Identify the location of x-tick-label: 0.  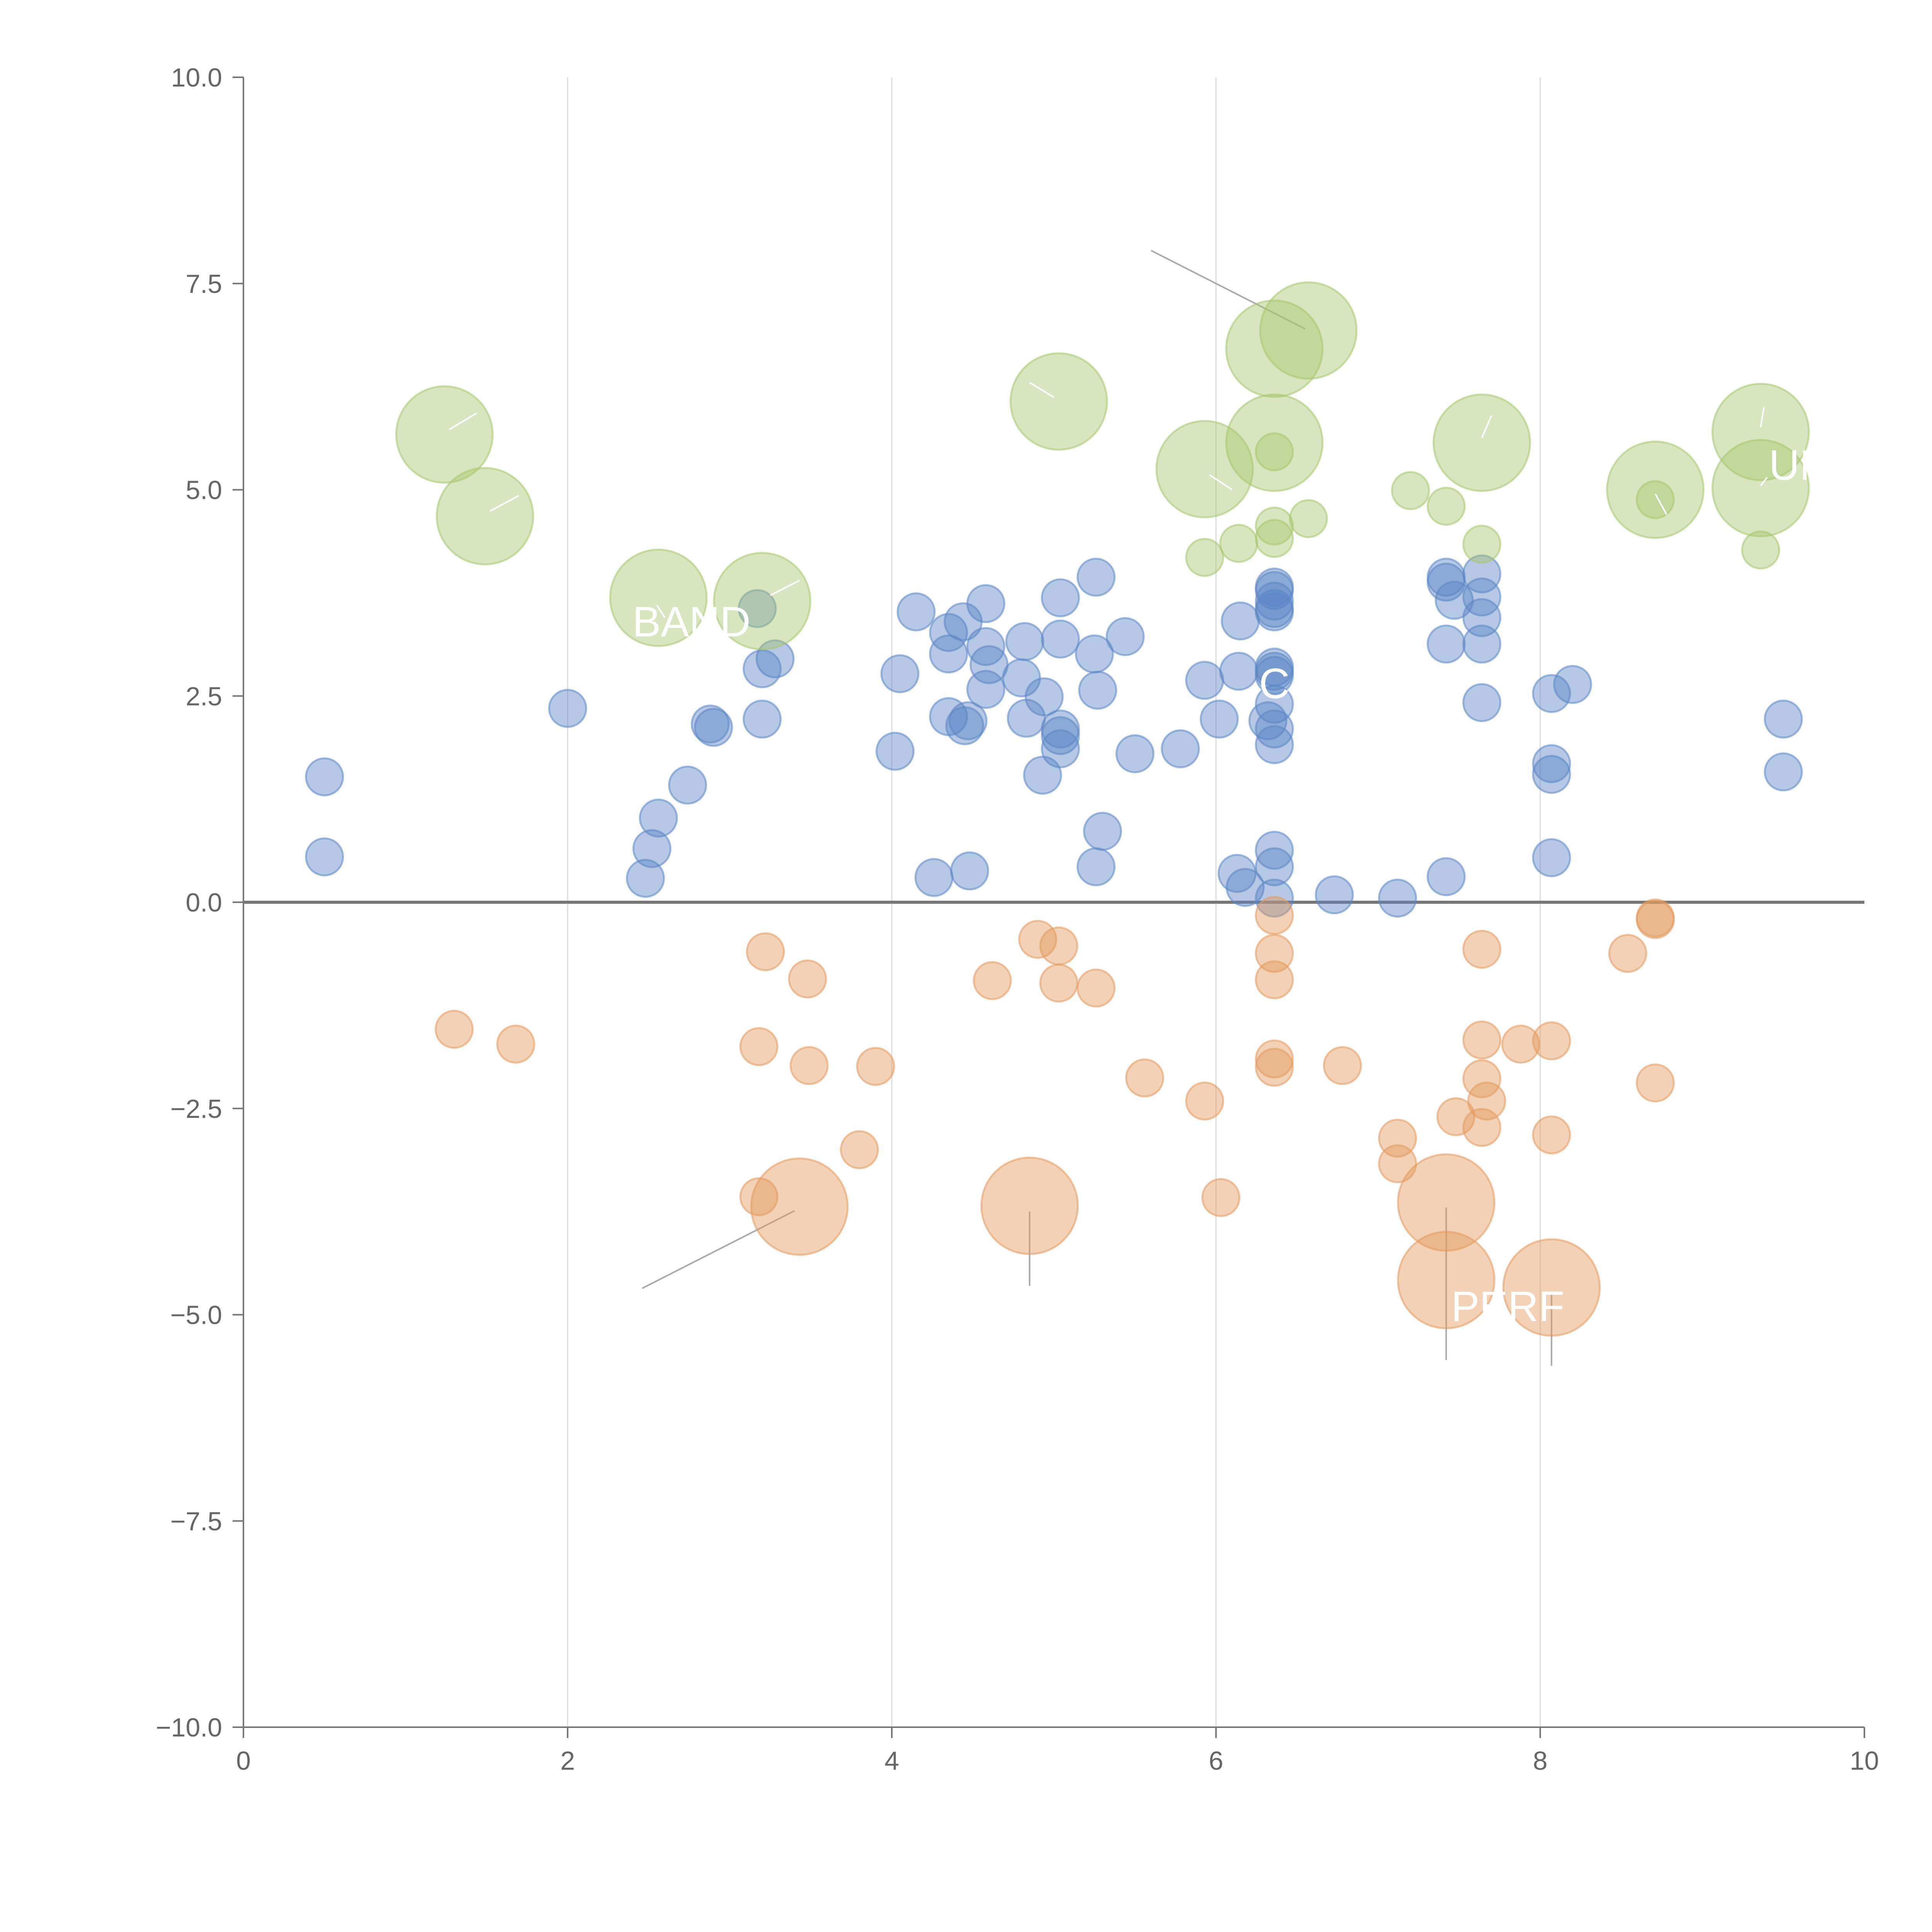
(244, 1761).